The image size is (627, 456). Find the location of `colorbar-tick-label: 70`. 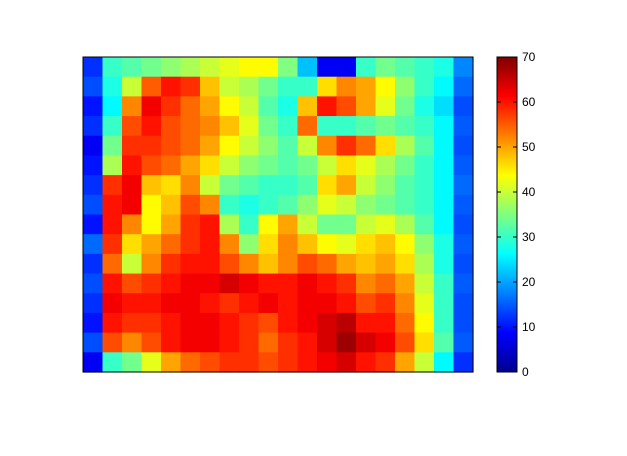

colorbar-tick-label: 70 is located at coordinates (529, 57).